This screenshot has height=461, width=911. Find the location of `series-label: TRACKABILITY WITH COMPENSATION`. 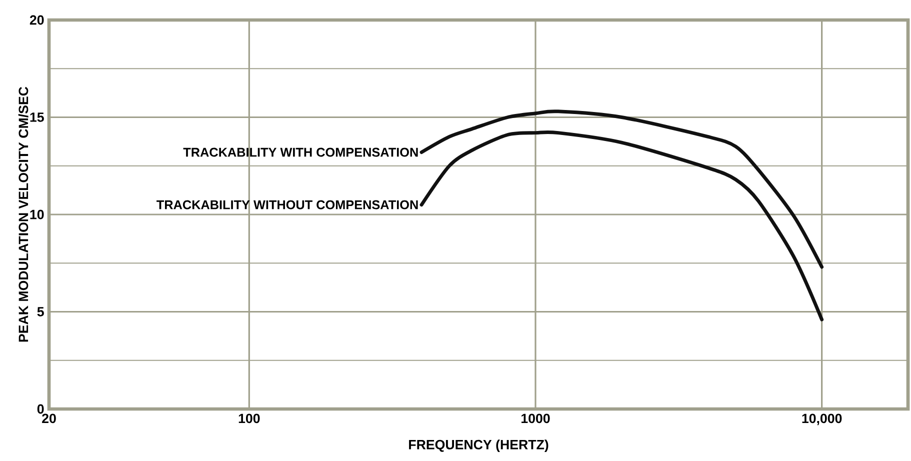

series-label: TRACKABILITY WITH COMPENSATION is located at coordinates (300, 152).